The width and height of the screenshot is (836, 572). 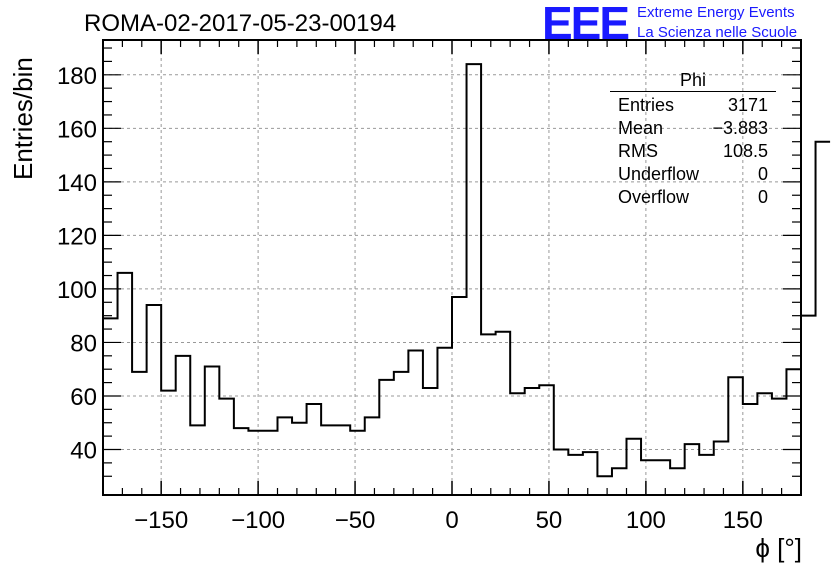 I want to click on x-tick-label: 100, so click(x=646, y=520).